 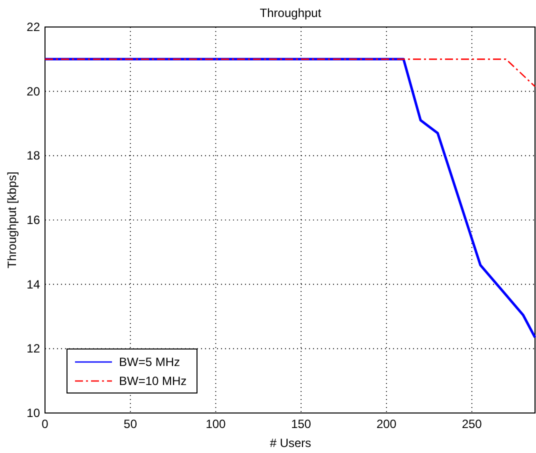 What do you see at coordinates (386, 424) in the screenshot?
I see `x-tick-label: 200` at bounding box center [386, 424].